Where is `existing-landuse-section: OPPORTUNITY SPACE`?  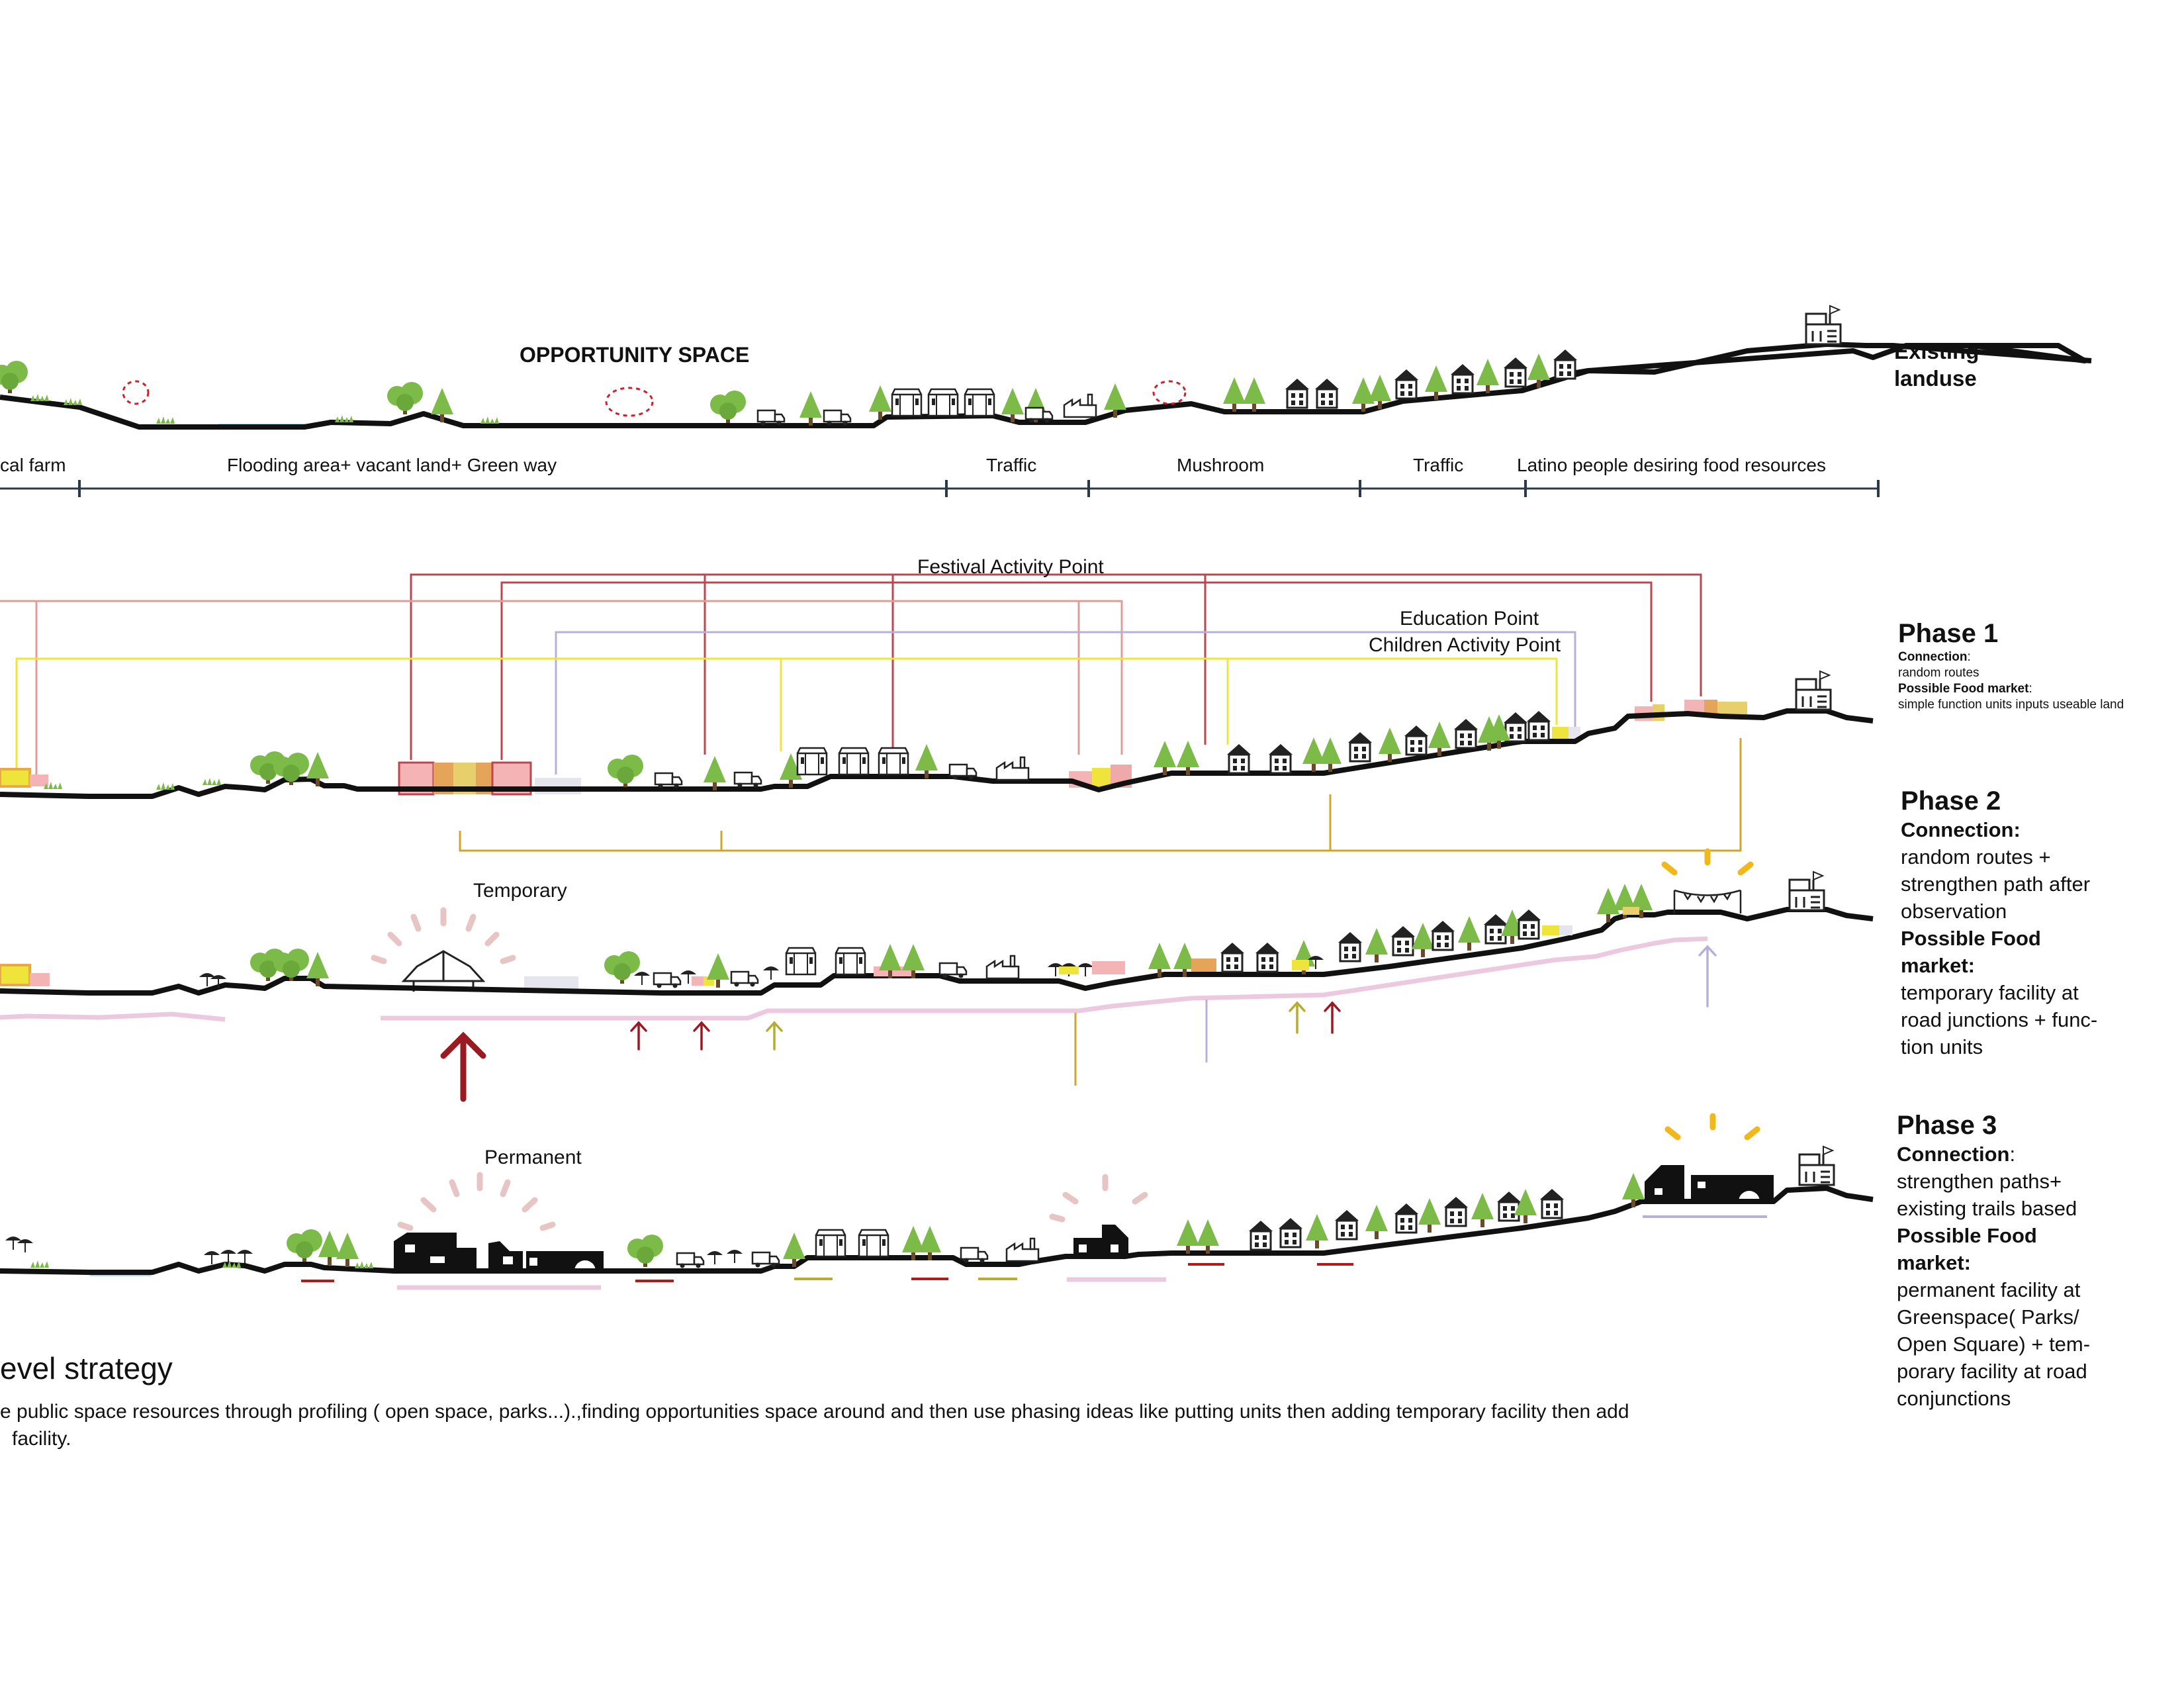
existing-landuse-section: OPPORTUNITY SPACE is located at coordinates (1046, 367).